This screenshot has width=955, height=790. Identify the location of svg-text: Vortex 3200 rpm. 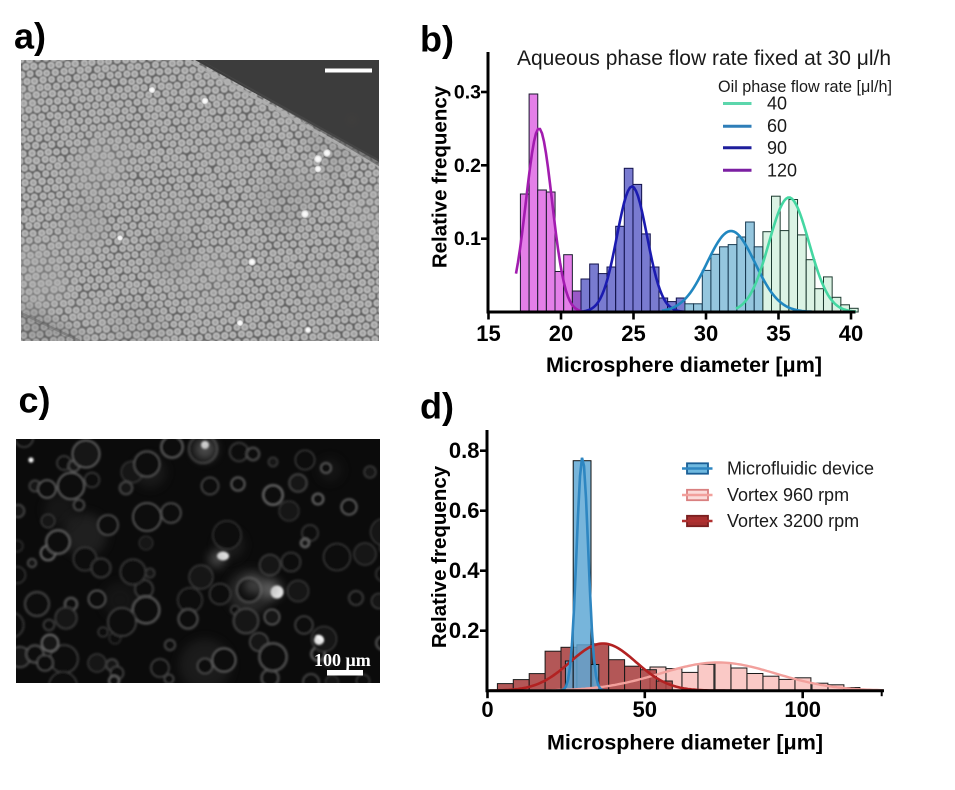
(793, 521).